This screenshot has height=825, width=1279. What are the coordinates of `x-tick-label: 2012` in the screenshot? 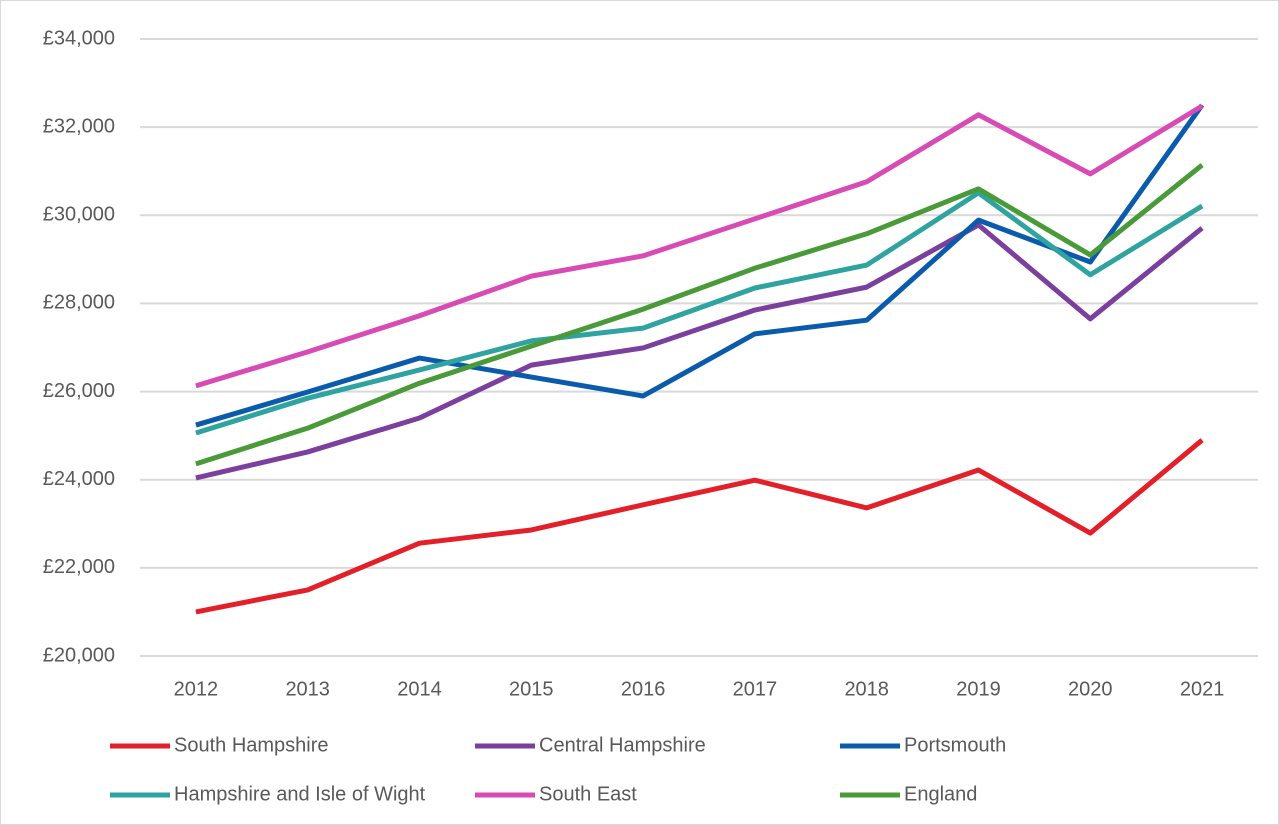 It's located at (196, 689).